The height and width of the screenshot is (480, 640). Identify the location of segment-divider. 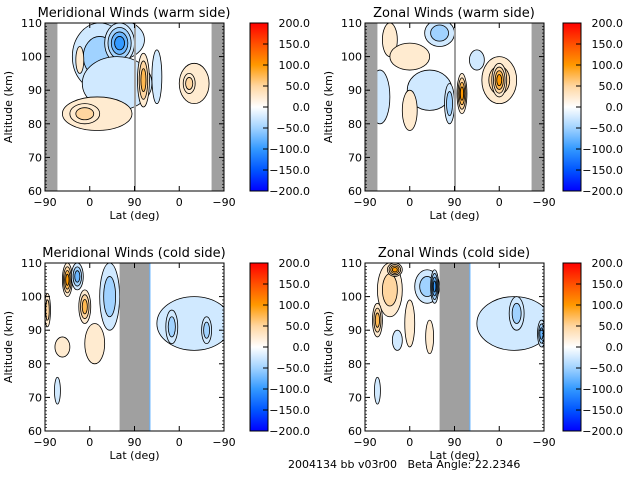
(455, 107).